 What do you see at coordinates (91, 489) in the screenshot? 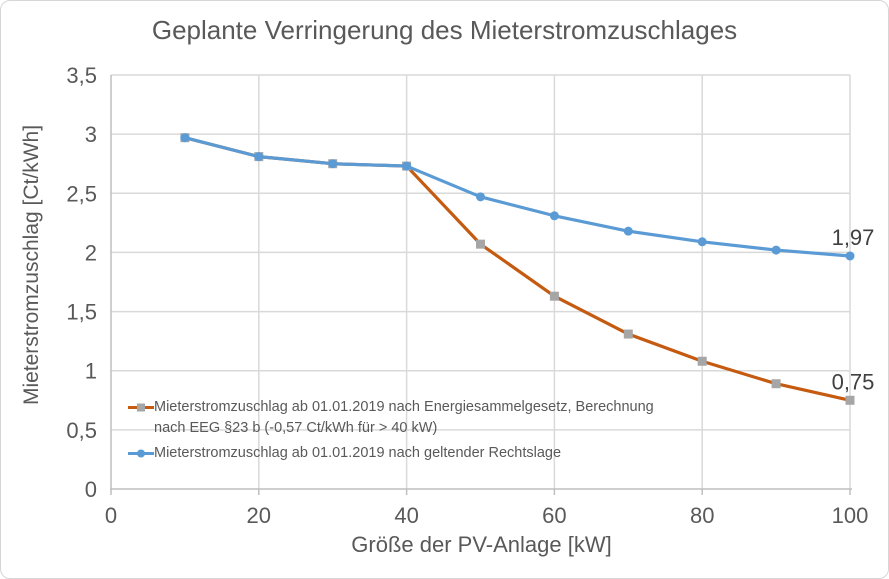
I see `y-tick-label: 0` at bounding box center [91, 489].